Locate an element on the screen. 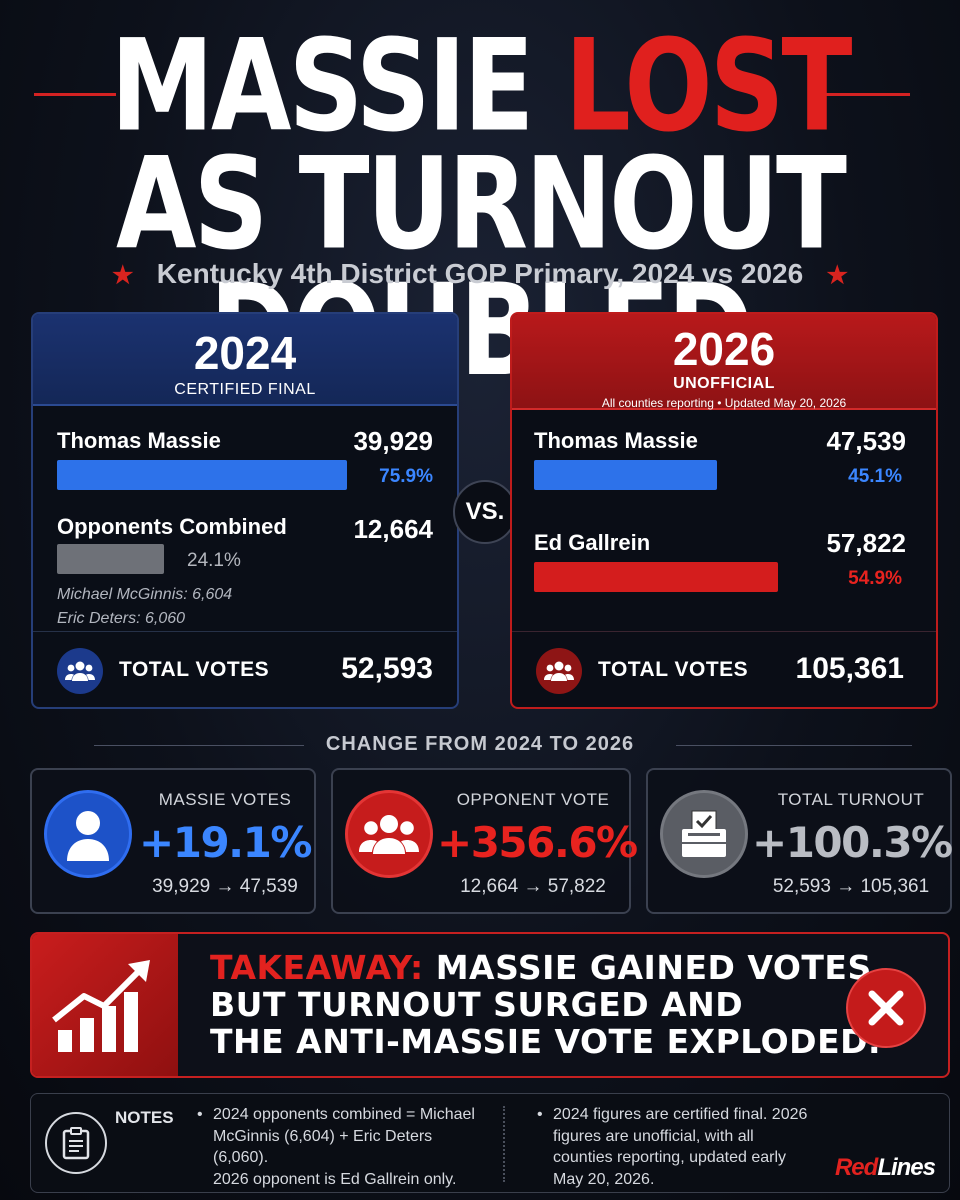  total-votes-row: TOTAL VOTES 52,593 is located at coordinates (245, 669).